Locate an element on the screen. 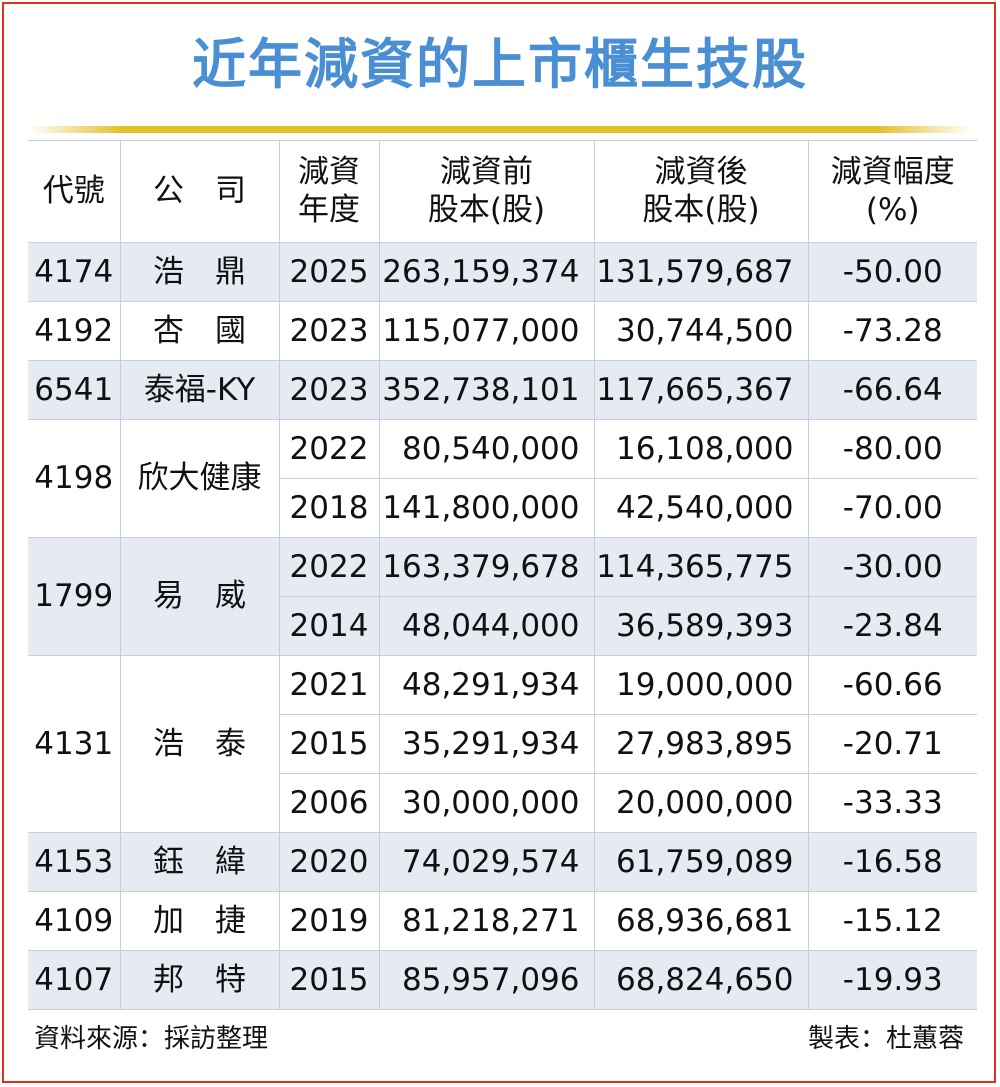  cell-after-capital: 36,589,393 is located at coordinates (701, 626).